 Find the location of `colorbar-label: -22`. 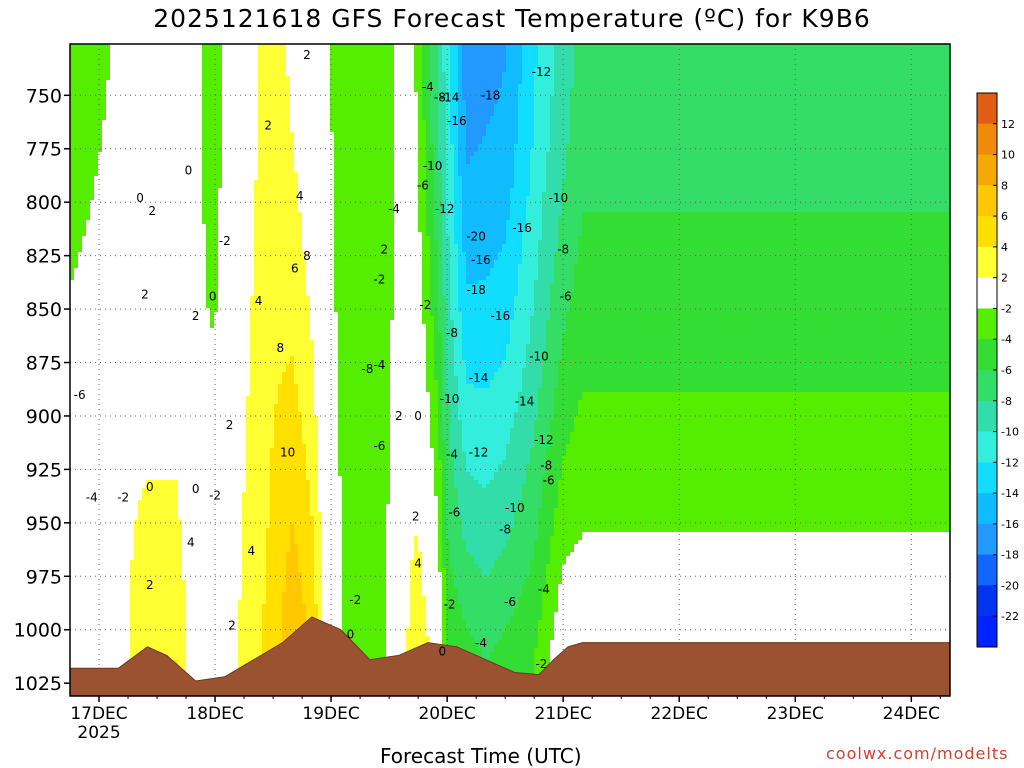

colorbar-label: -22 is located at coordinates (1010, 616).